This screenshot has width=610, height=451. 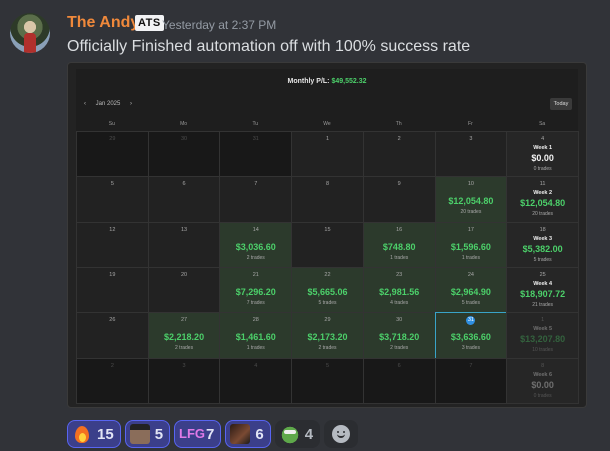 I want to click on day-number: 26, so click(x=112, y=320).